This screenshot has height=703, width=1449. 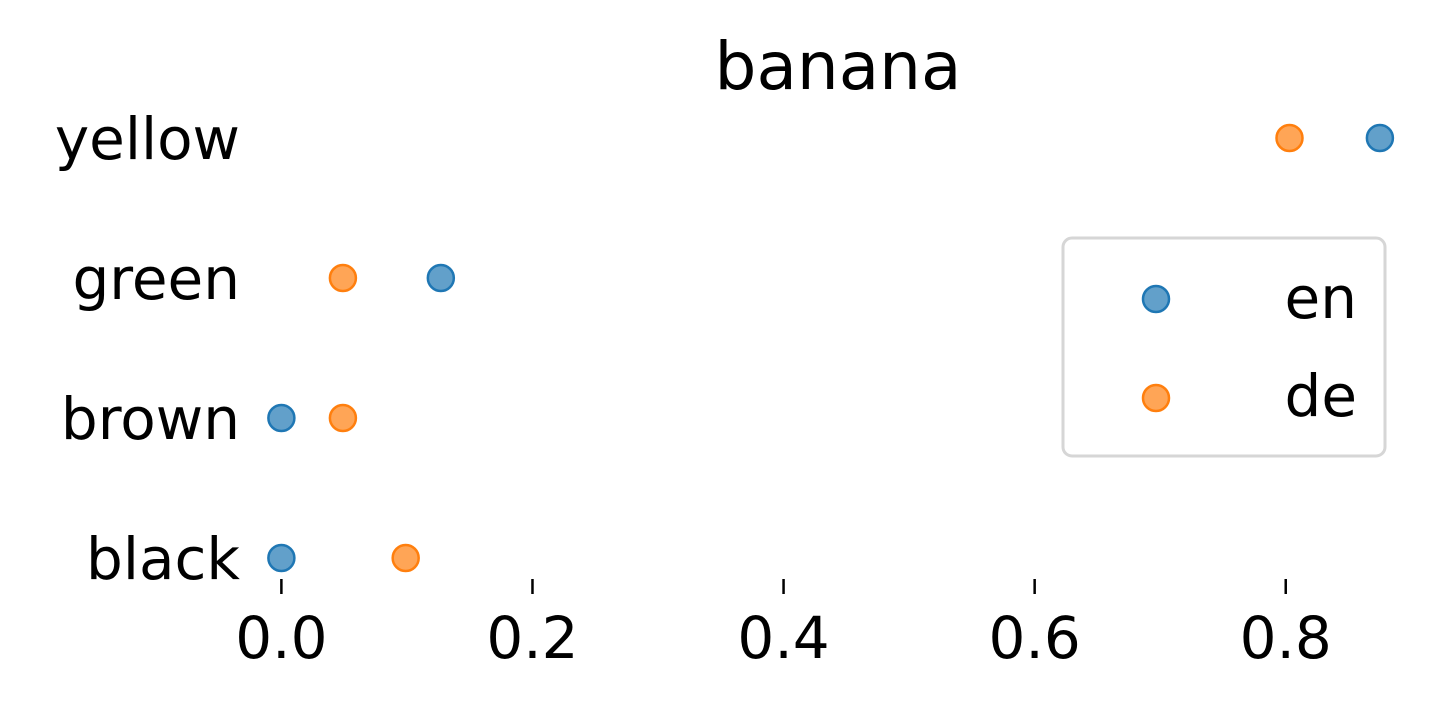 What do you see at coordinates (1224, 347) in the screenshot?
I see `legend: en de` at bounding box center [1224, 347].